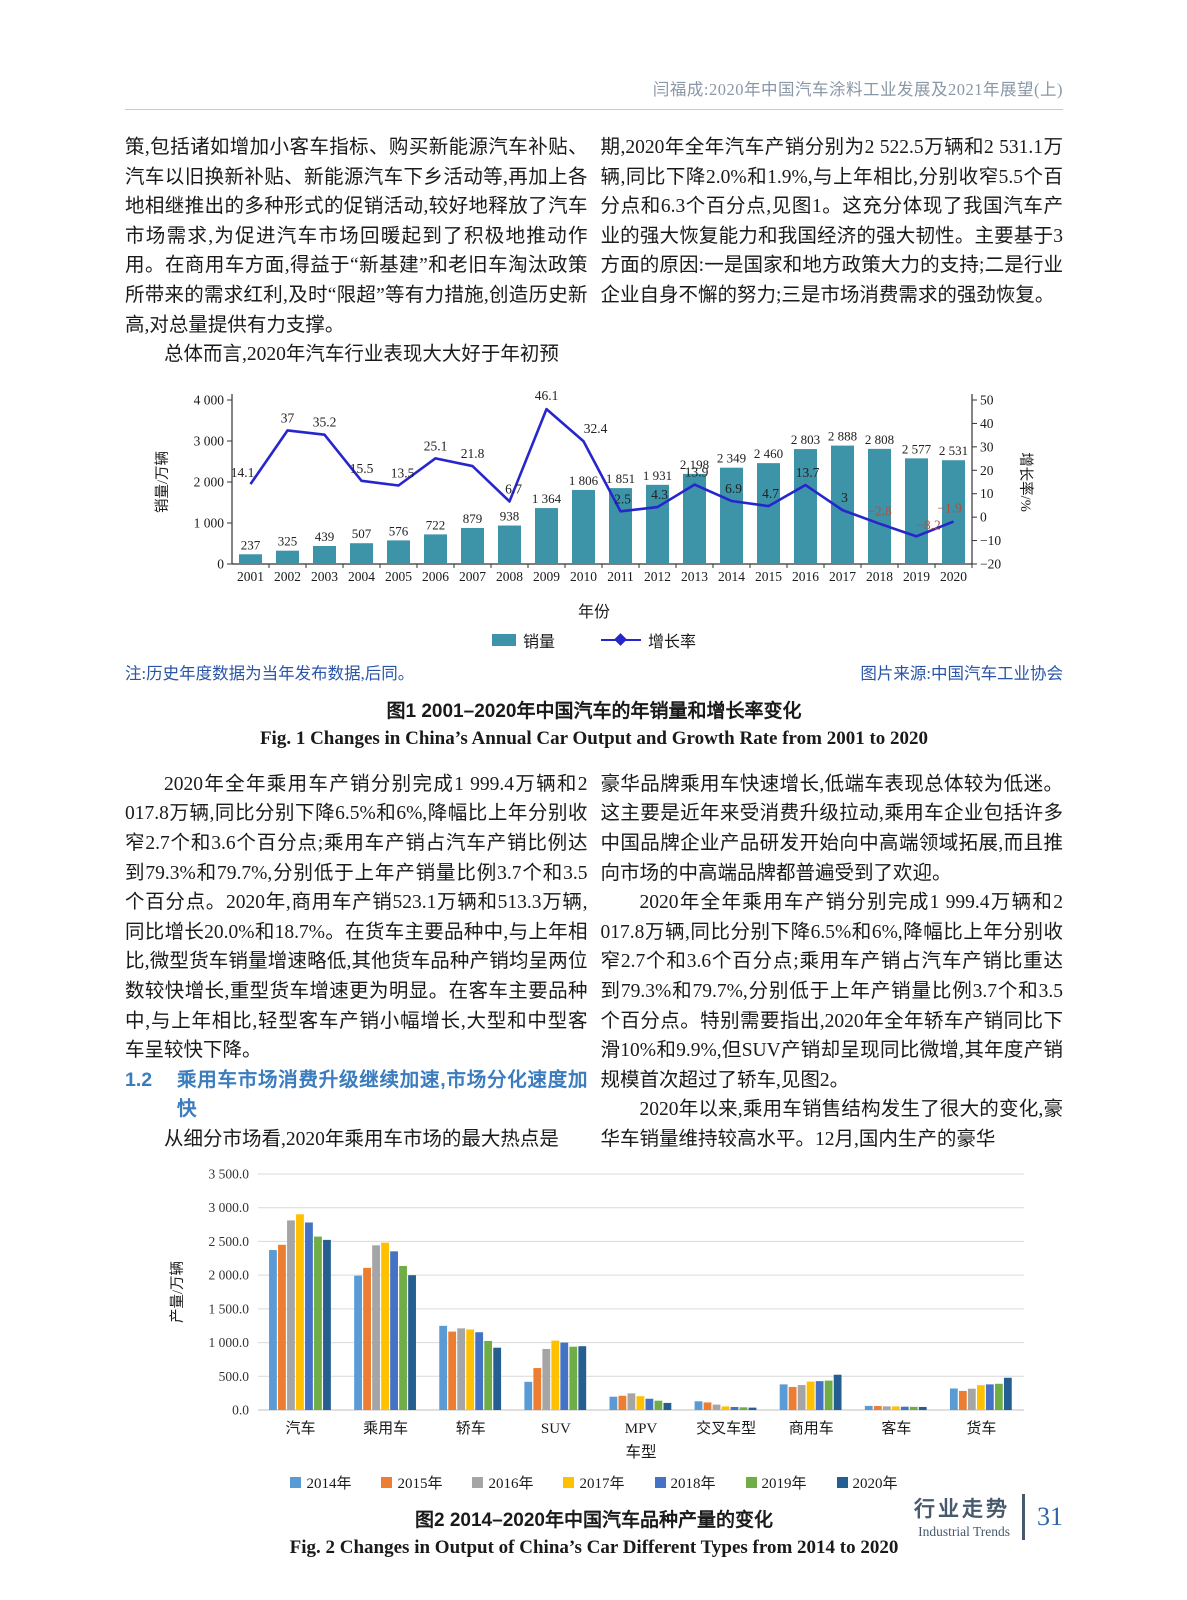 The image size is (1187, 1600). What do you see at coordinates (301, 1428) in the screenshot?
I see `svg-text: 汽车` at bounding box center [301, 1428].